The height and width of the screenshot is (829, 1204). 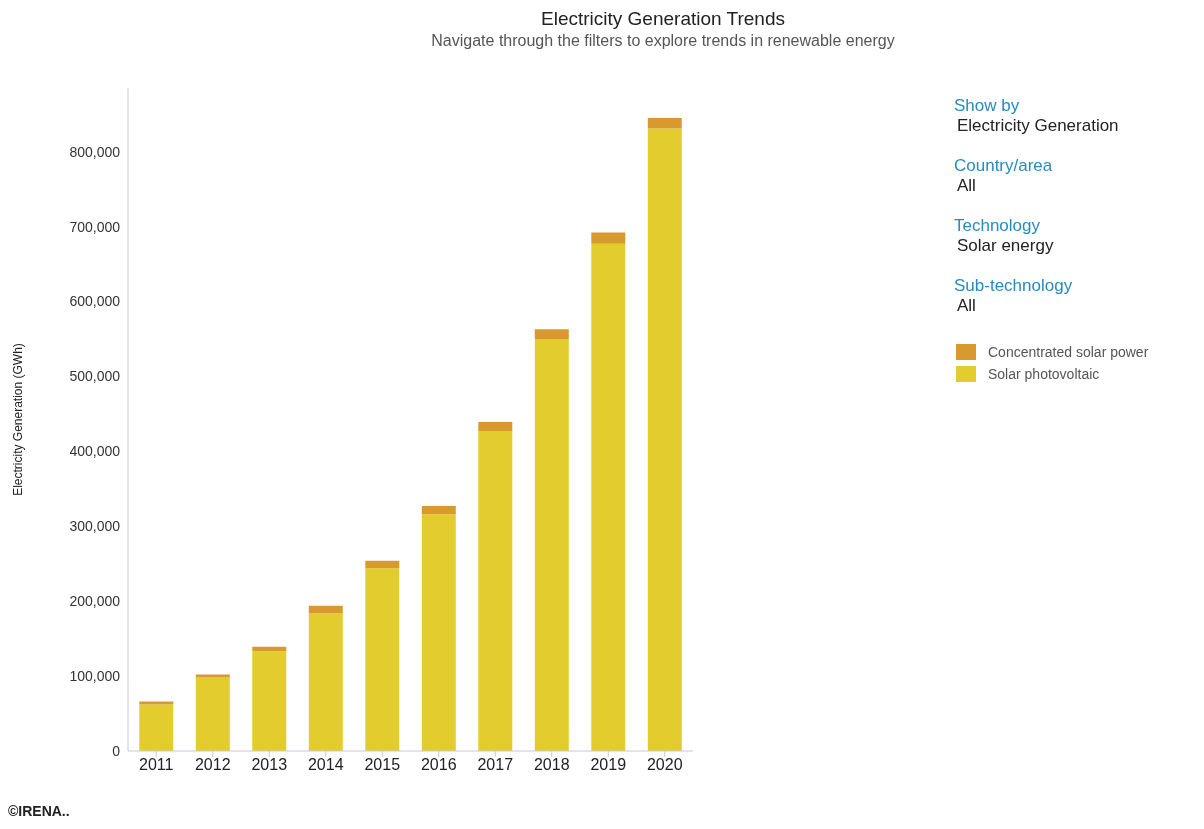 I want to click on x-tick-label: 2020, so click(x=664, y=765).